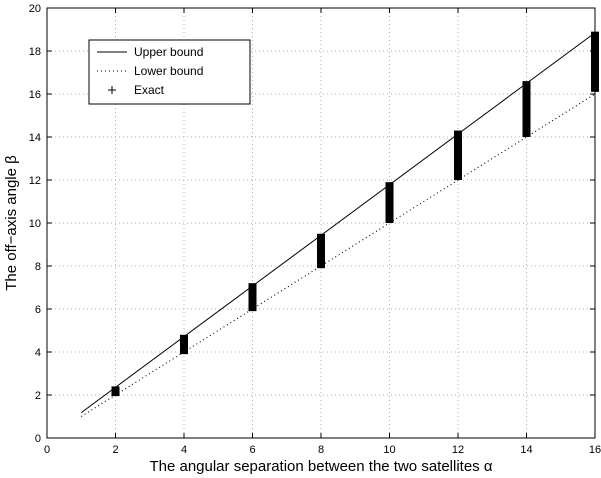 Image resolution: width=601 pixels, height=478 pixels. What do you see at coordinates (35, 138) in the screenshot?
I see `y-tick-label: 14` at bounding box center [35, 138].